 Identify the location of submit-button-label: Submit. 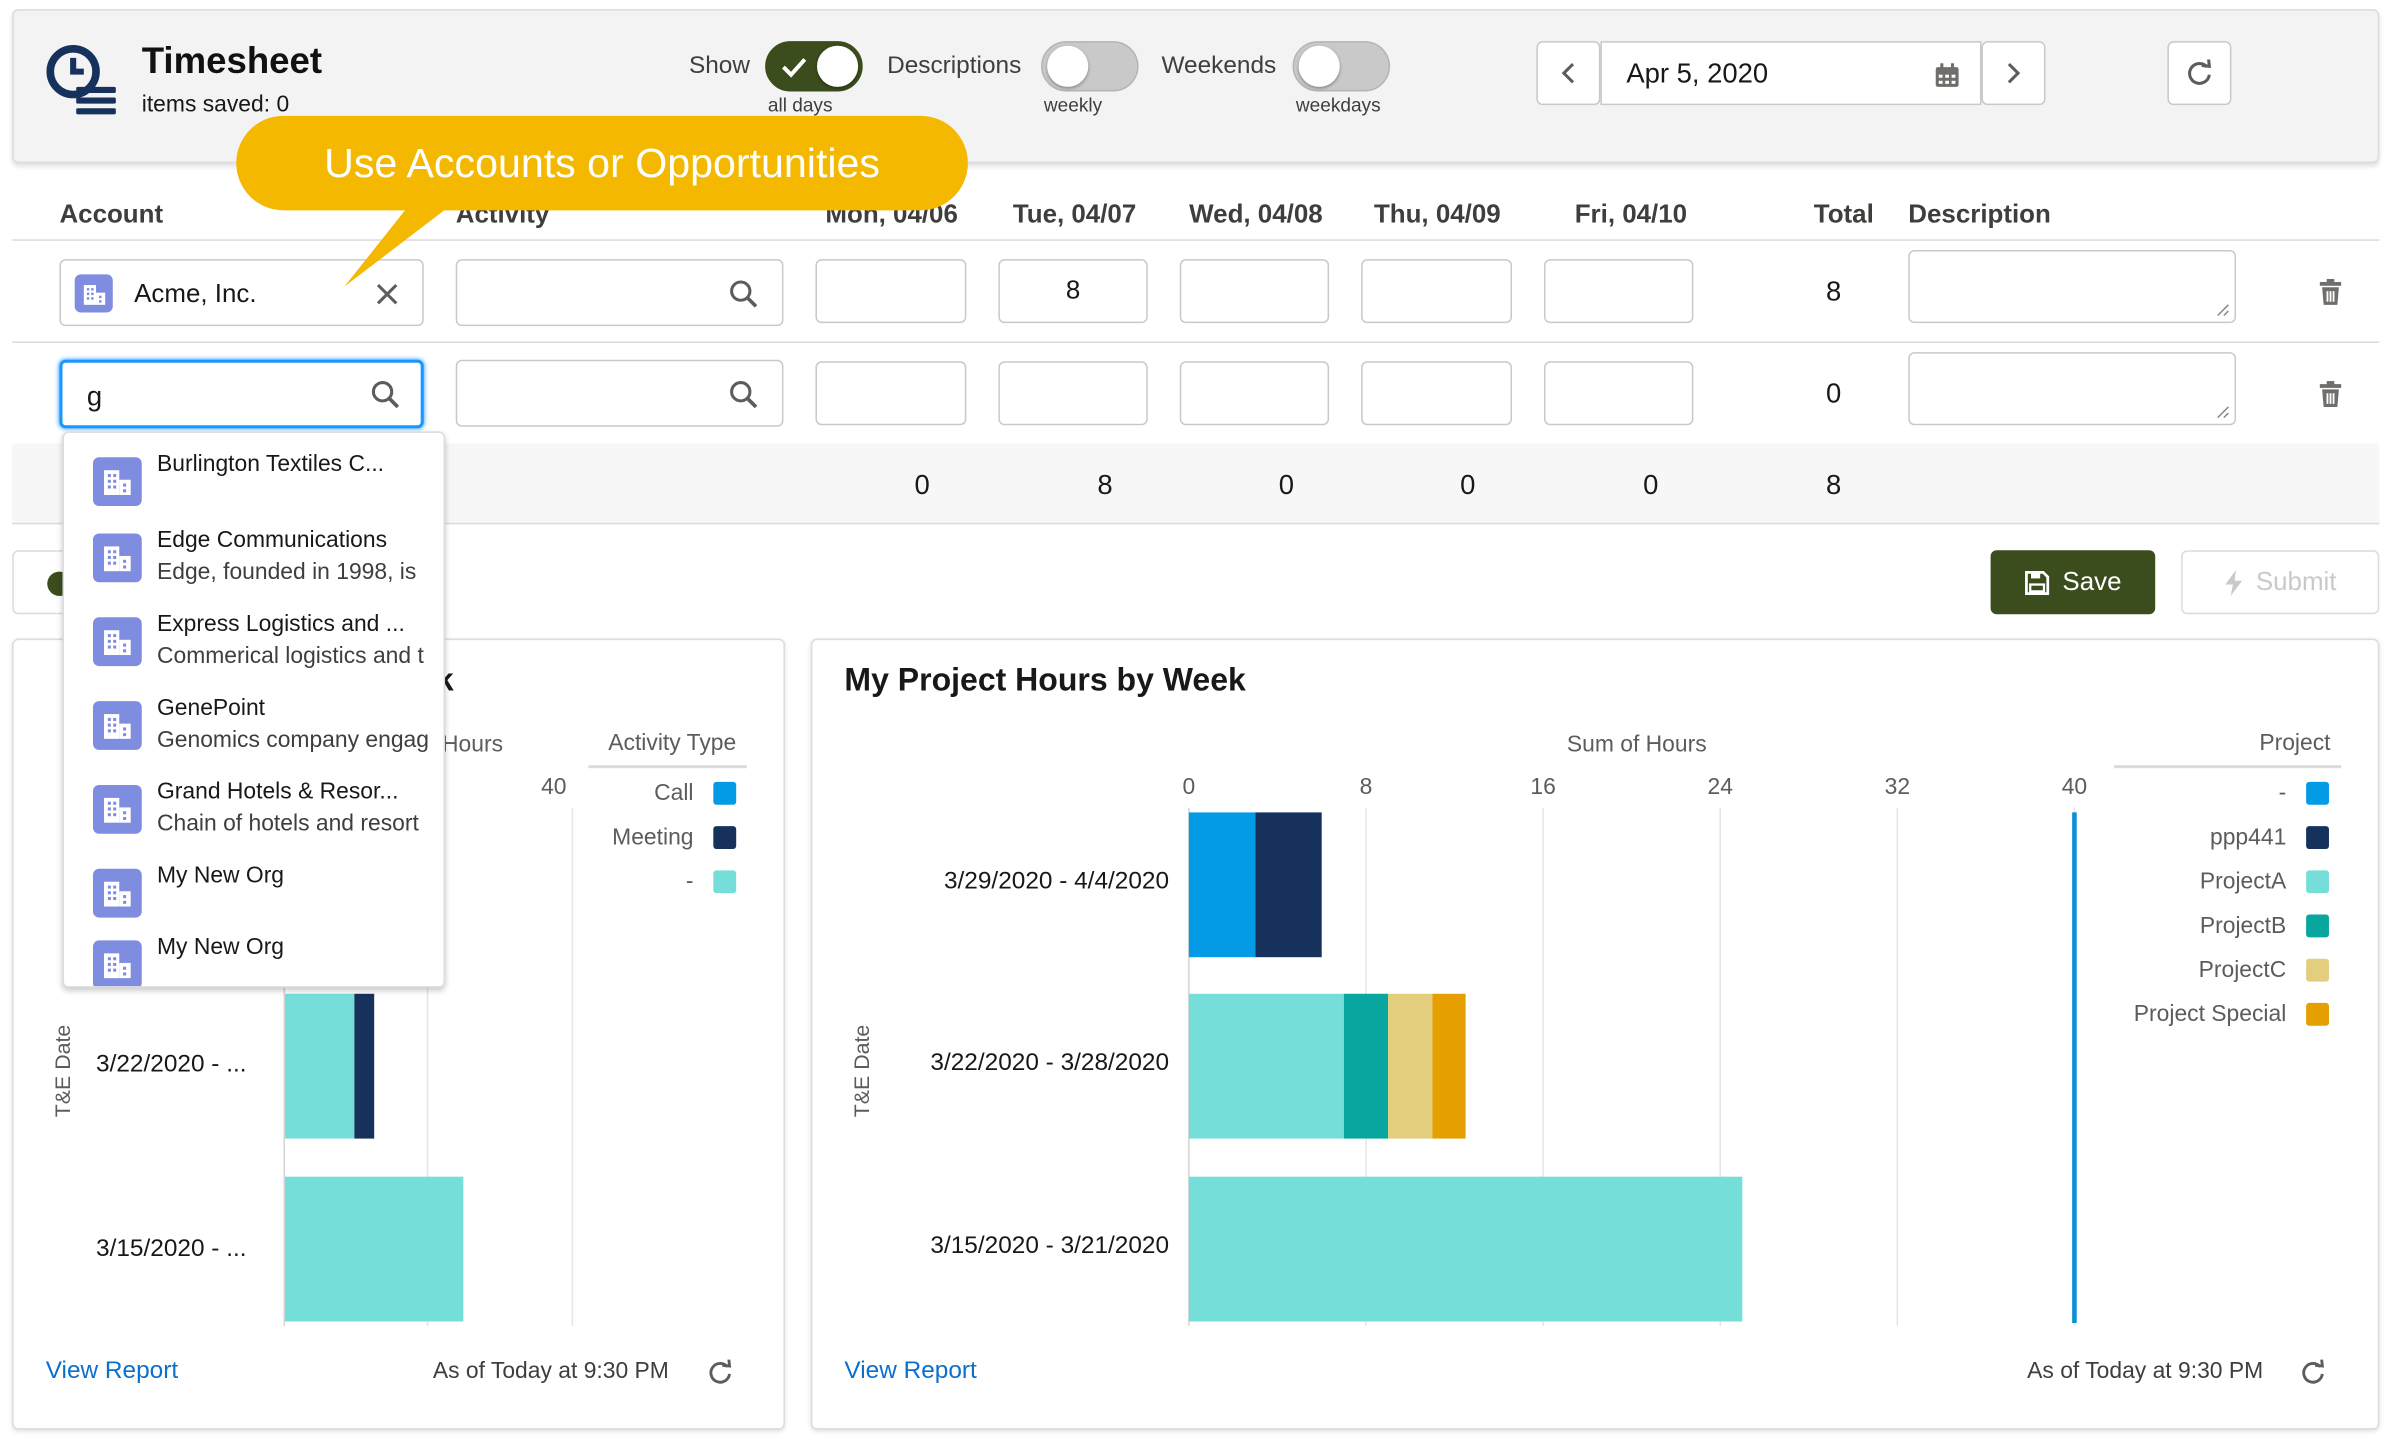
(2296, 581).